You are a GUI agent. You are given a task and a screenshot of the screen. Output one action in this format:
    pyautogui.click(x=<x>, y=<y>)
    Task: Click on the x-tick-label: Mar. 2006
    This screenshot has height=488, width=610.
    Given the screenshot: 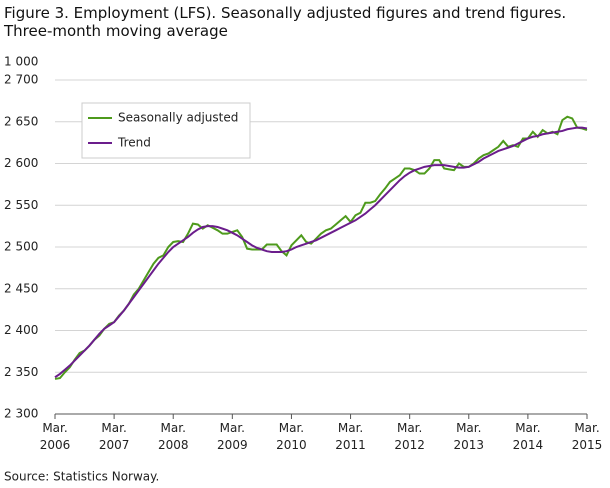 What is the action you would take?
    pyautogui.click(x=55, y=436)
    